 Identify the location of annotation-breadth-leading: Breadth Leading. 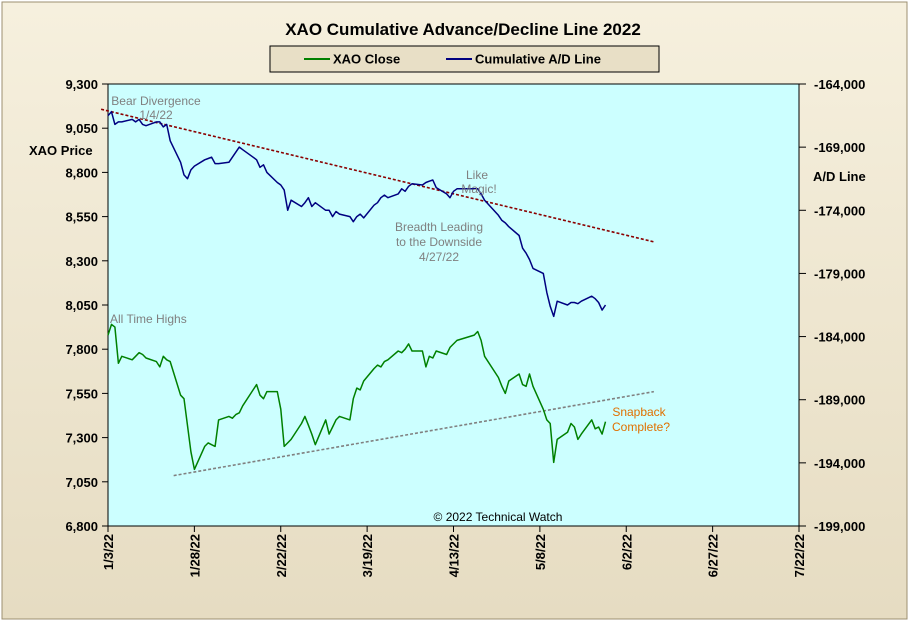
(439, 227).